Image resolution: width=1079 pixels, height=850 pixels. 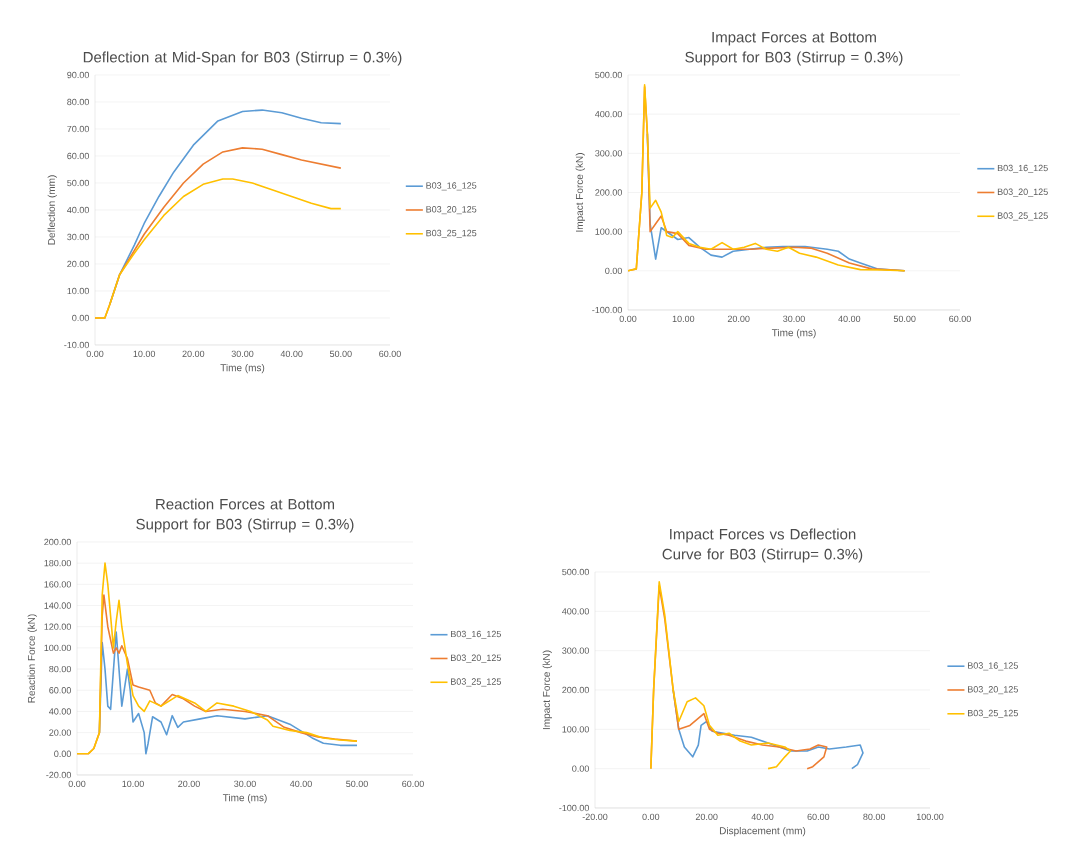 I want to click on y-tick-label: 10.00, so click(x=78, y=291).